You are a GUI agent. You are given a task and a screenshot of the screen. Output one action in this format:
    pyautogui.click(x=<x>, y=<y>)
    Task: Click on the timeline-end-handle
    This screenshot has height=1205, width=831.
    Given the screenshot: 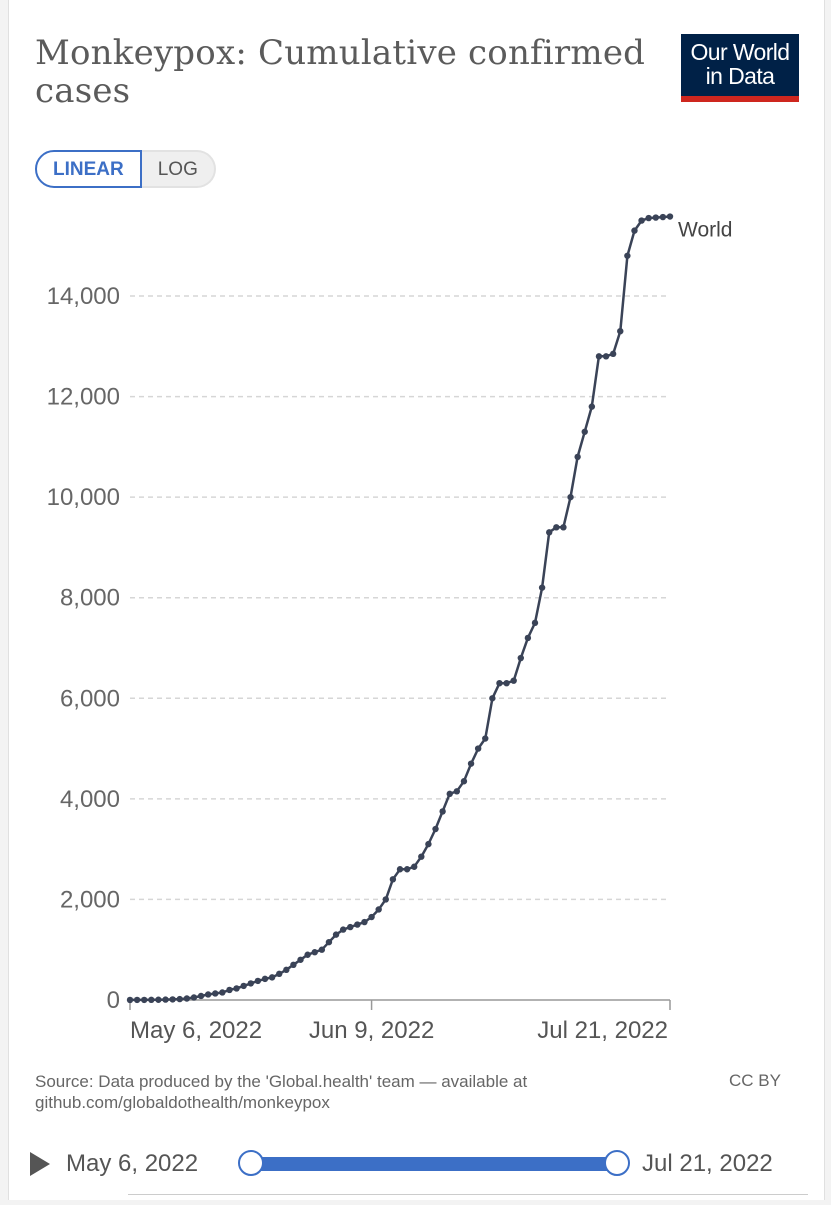 What is the action you would take?
    pyautogui.click(x=617, y=1163)
    